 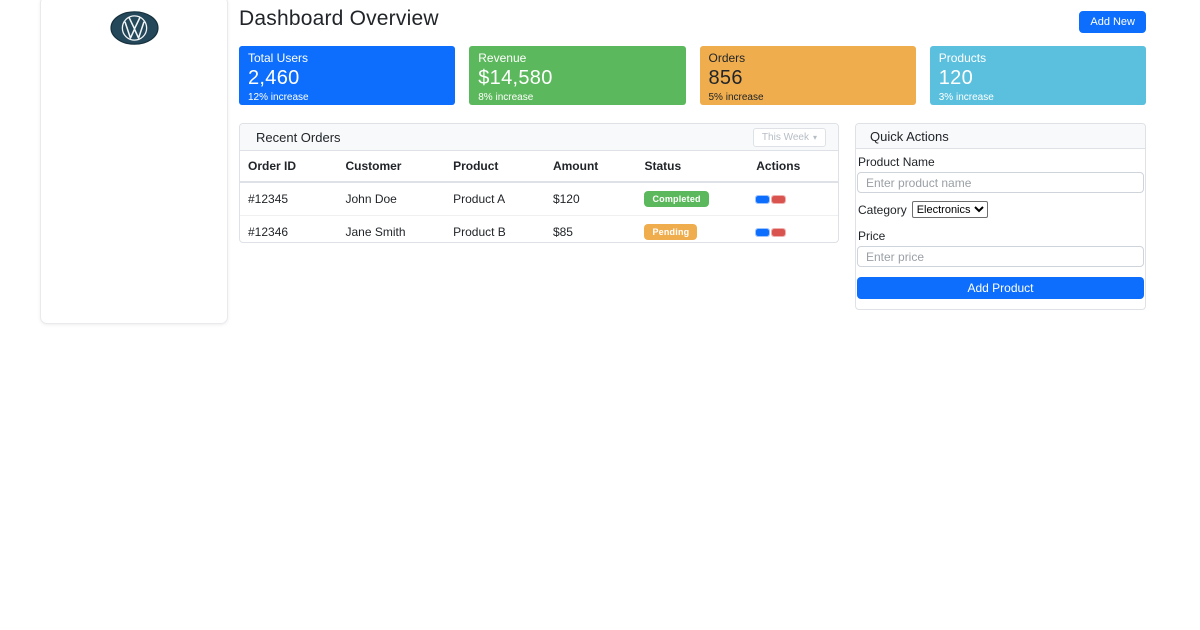 I want to click on table-row: #12345 John Doe Product A $120 Completed, so click(x=539, y=199).